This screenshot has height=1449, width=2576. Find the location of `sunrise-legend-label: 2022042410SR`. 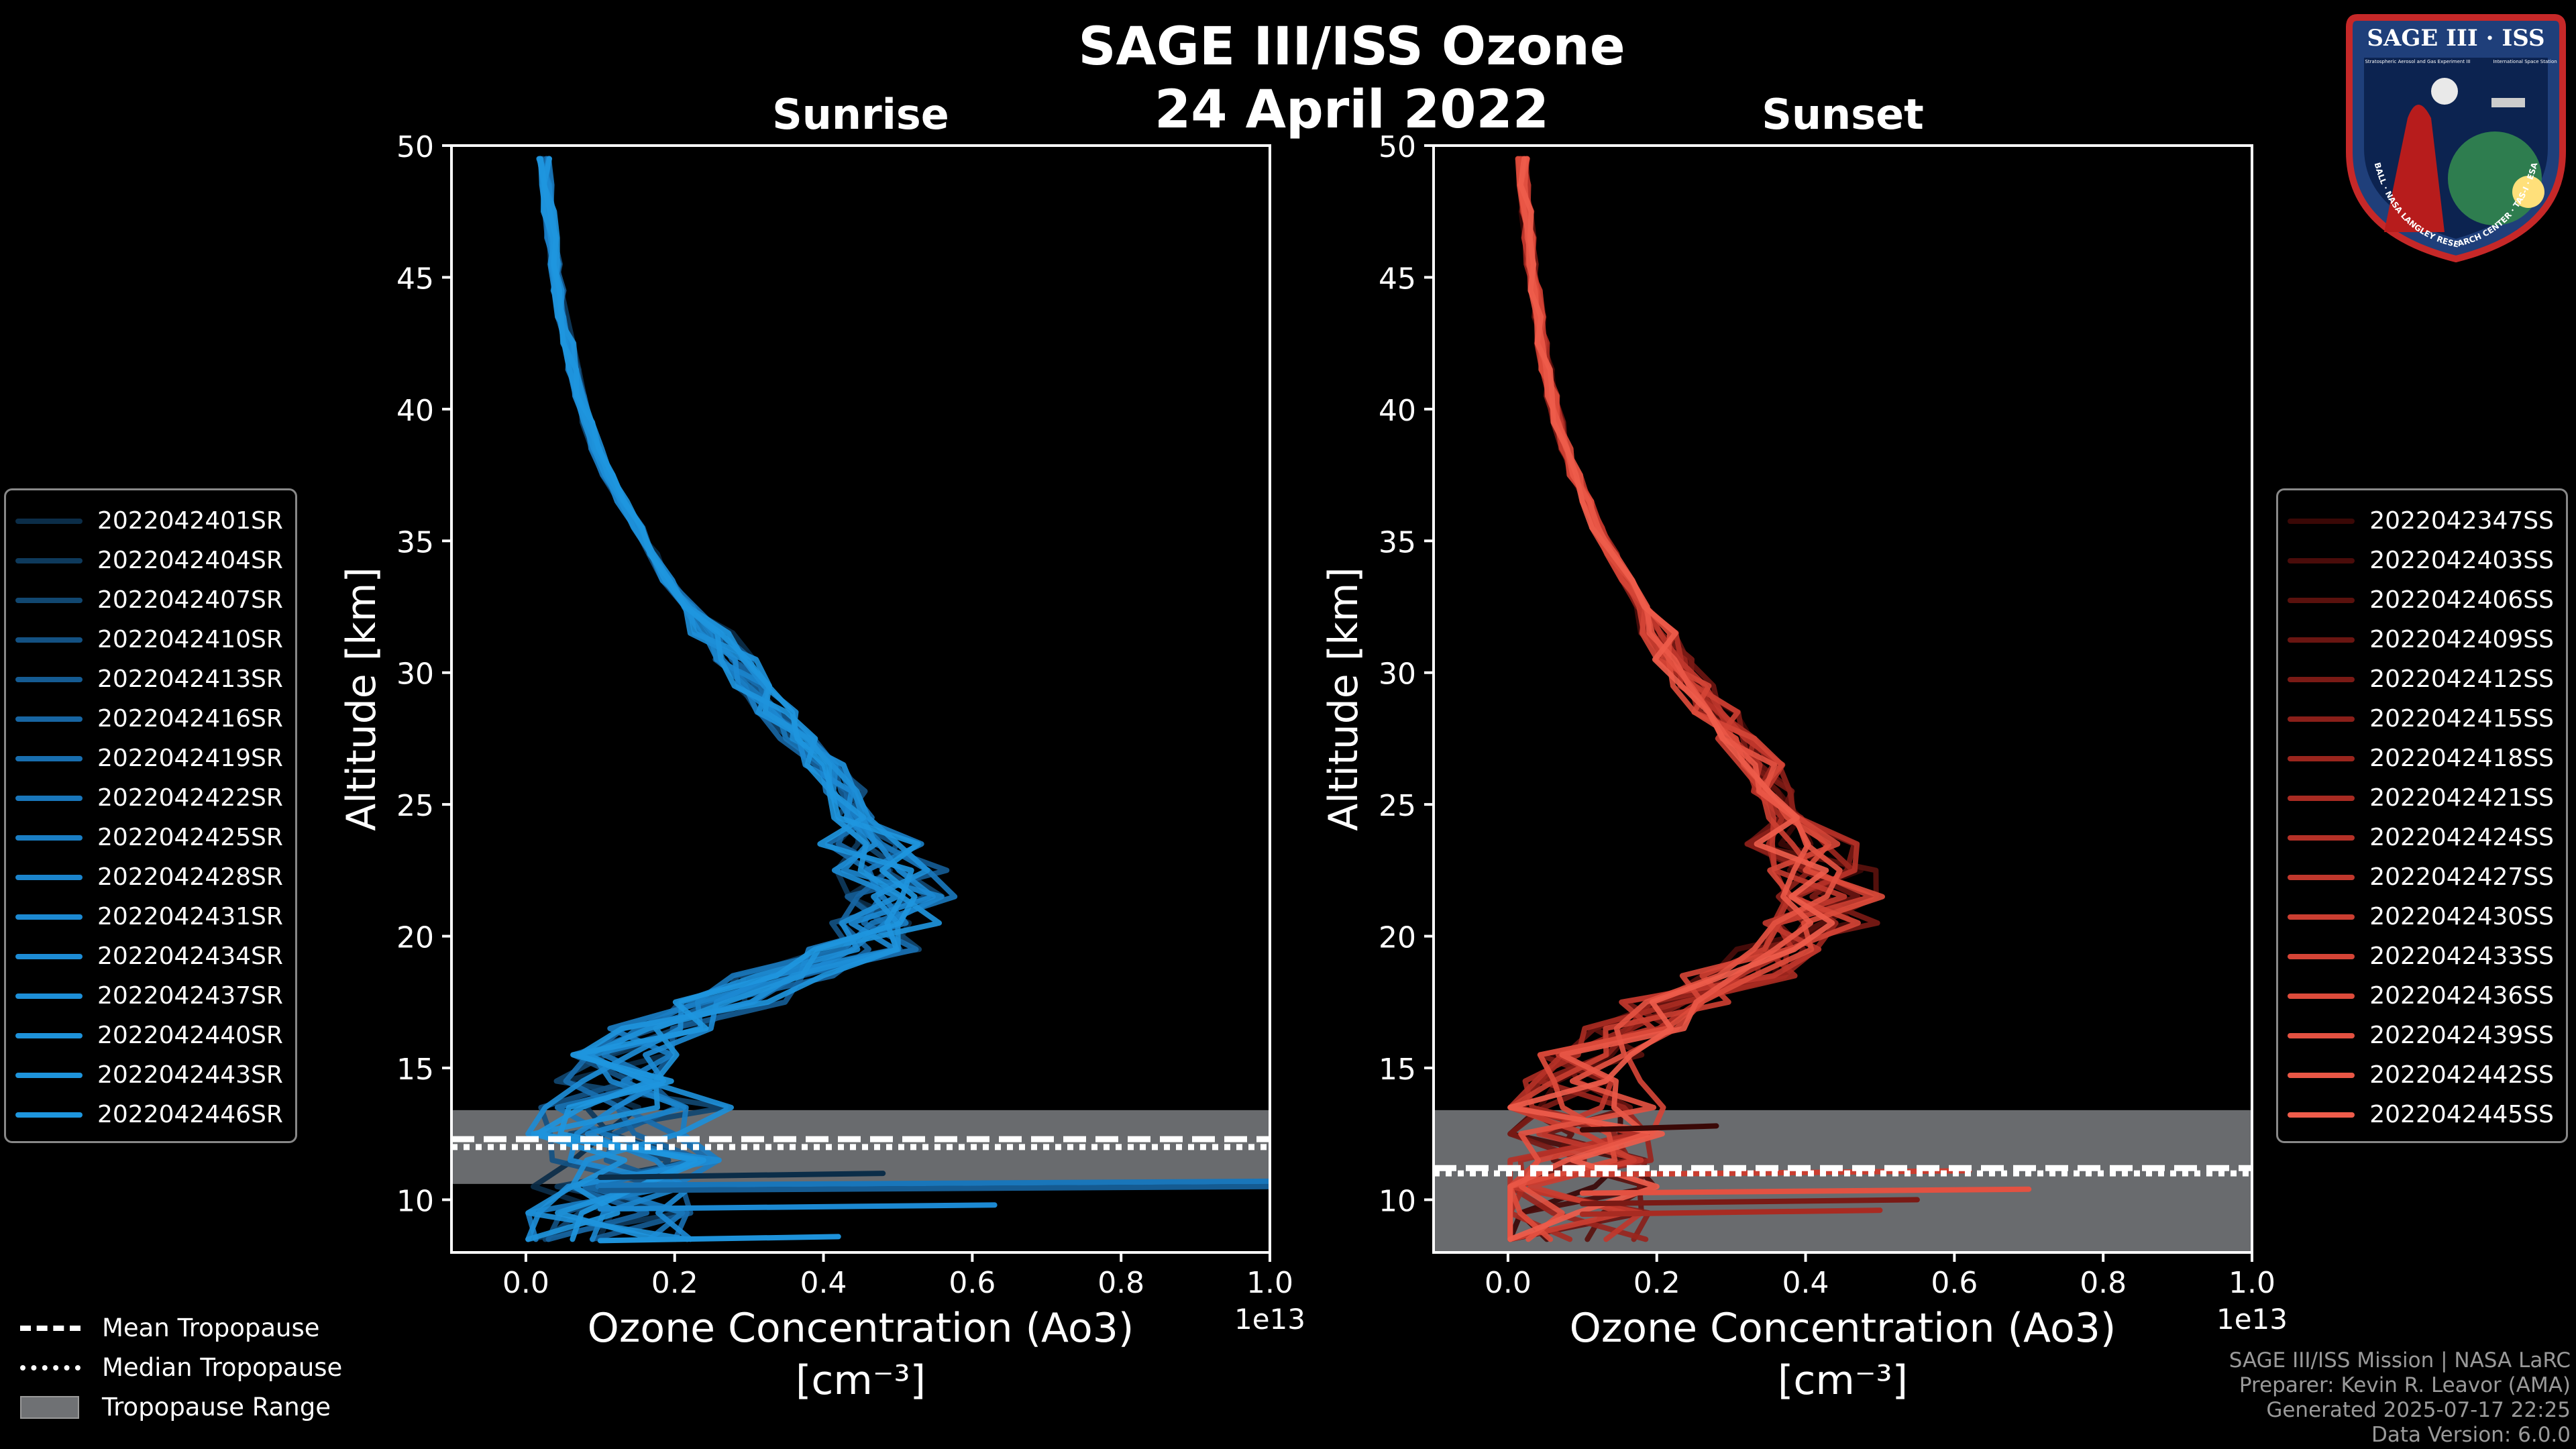

sunrise-legend-label: 2022042410SR is located at coordinates (190, 639).